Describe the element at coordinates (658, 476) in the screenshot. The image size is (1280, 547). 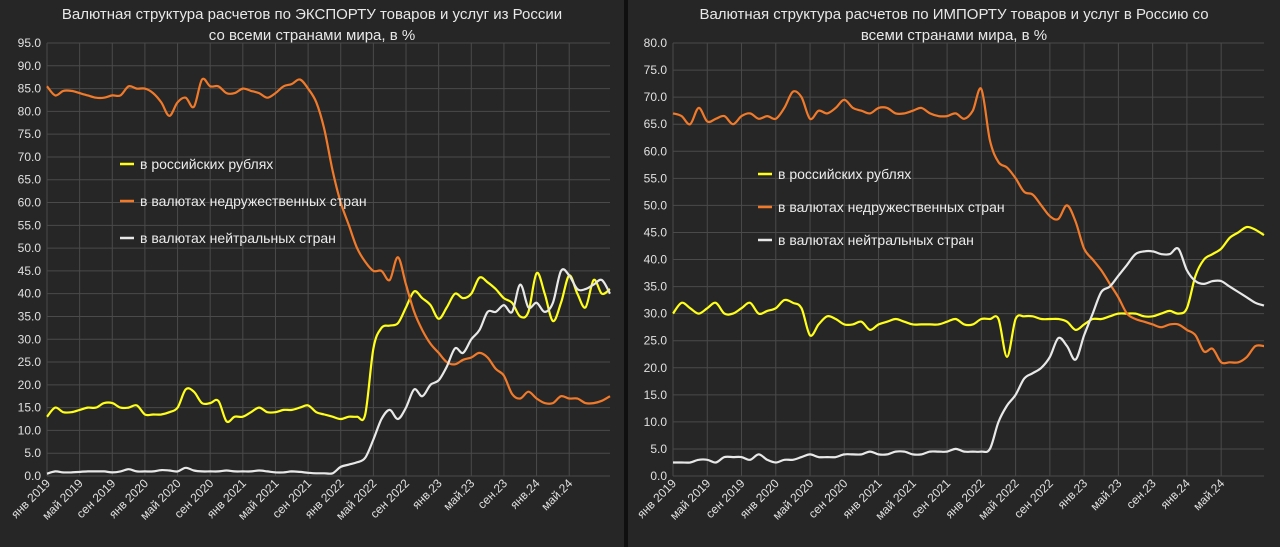
I see `import-ytick-label: 0.0` at that location.